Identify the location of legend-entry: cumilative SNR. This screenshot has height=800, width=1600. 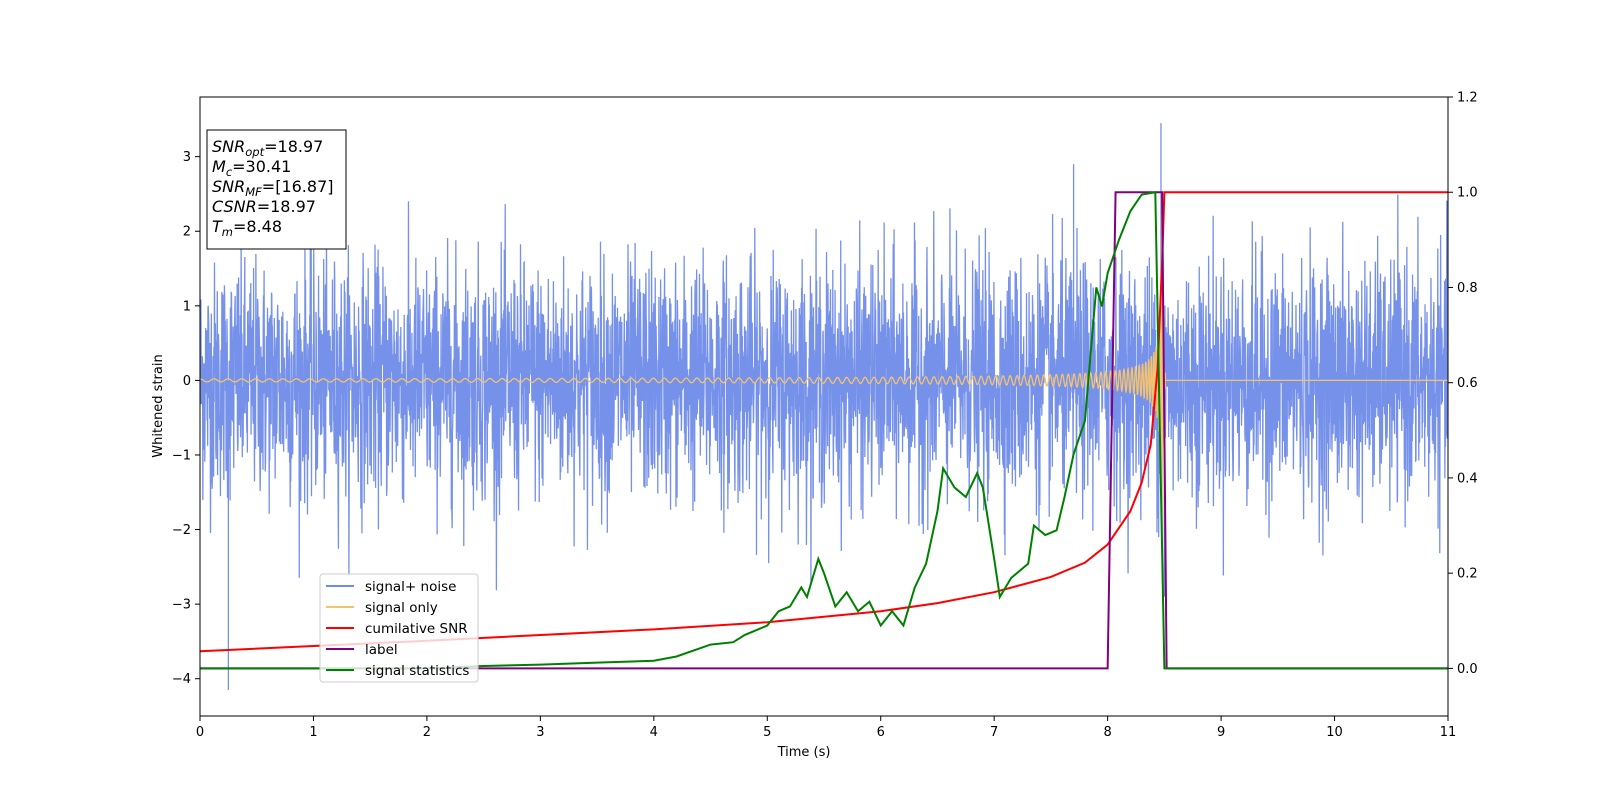
(416, 629).